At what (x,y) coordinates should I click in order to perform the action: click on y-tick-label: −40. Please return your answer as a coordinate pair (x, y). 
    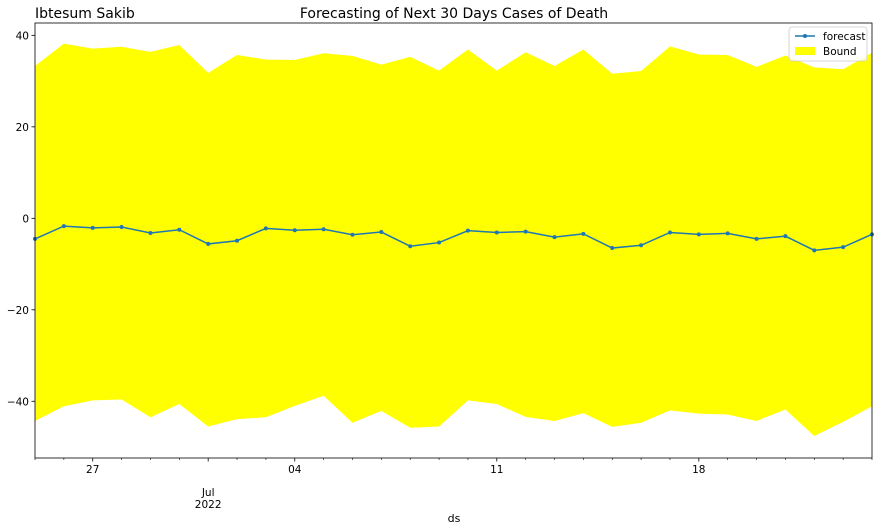
    Looking at the image, I should click on (18, 402).